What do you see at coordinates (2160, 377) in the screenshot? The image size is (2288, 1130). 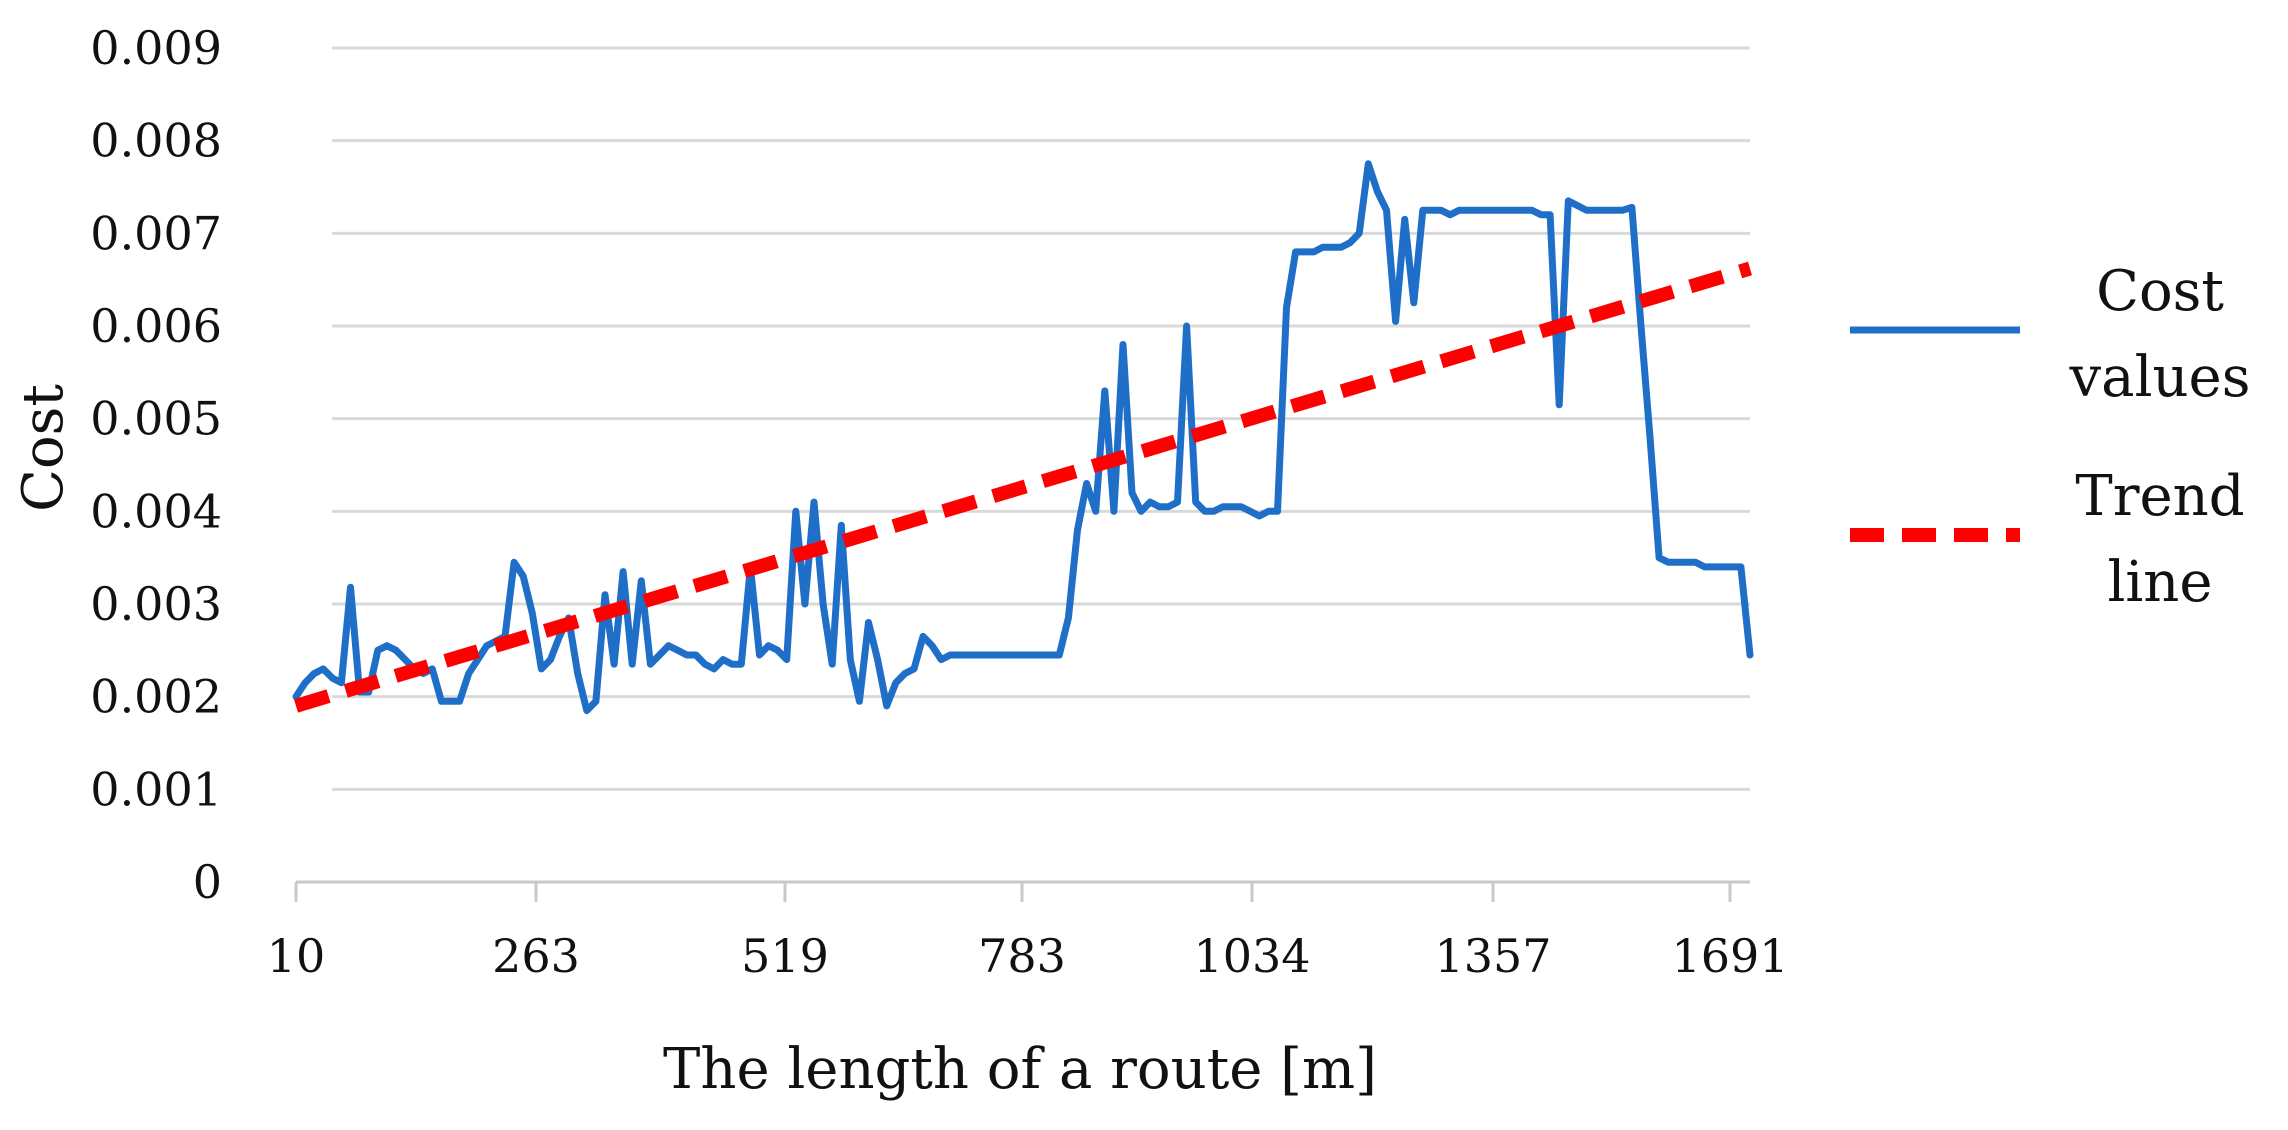 I see `legend-label-0-1: values` at bounding box center [2160, 377].